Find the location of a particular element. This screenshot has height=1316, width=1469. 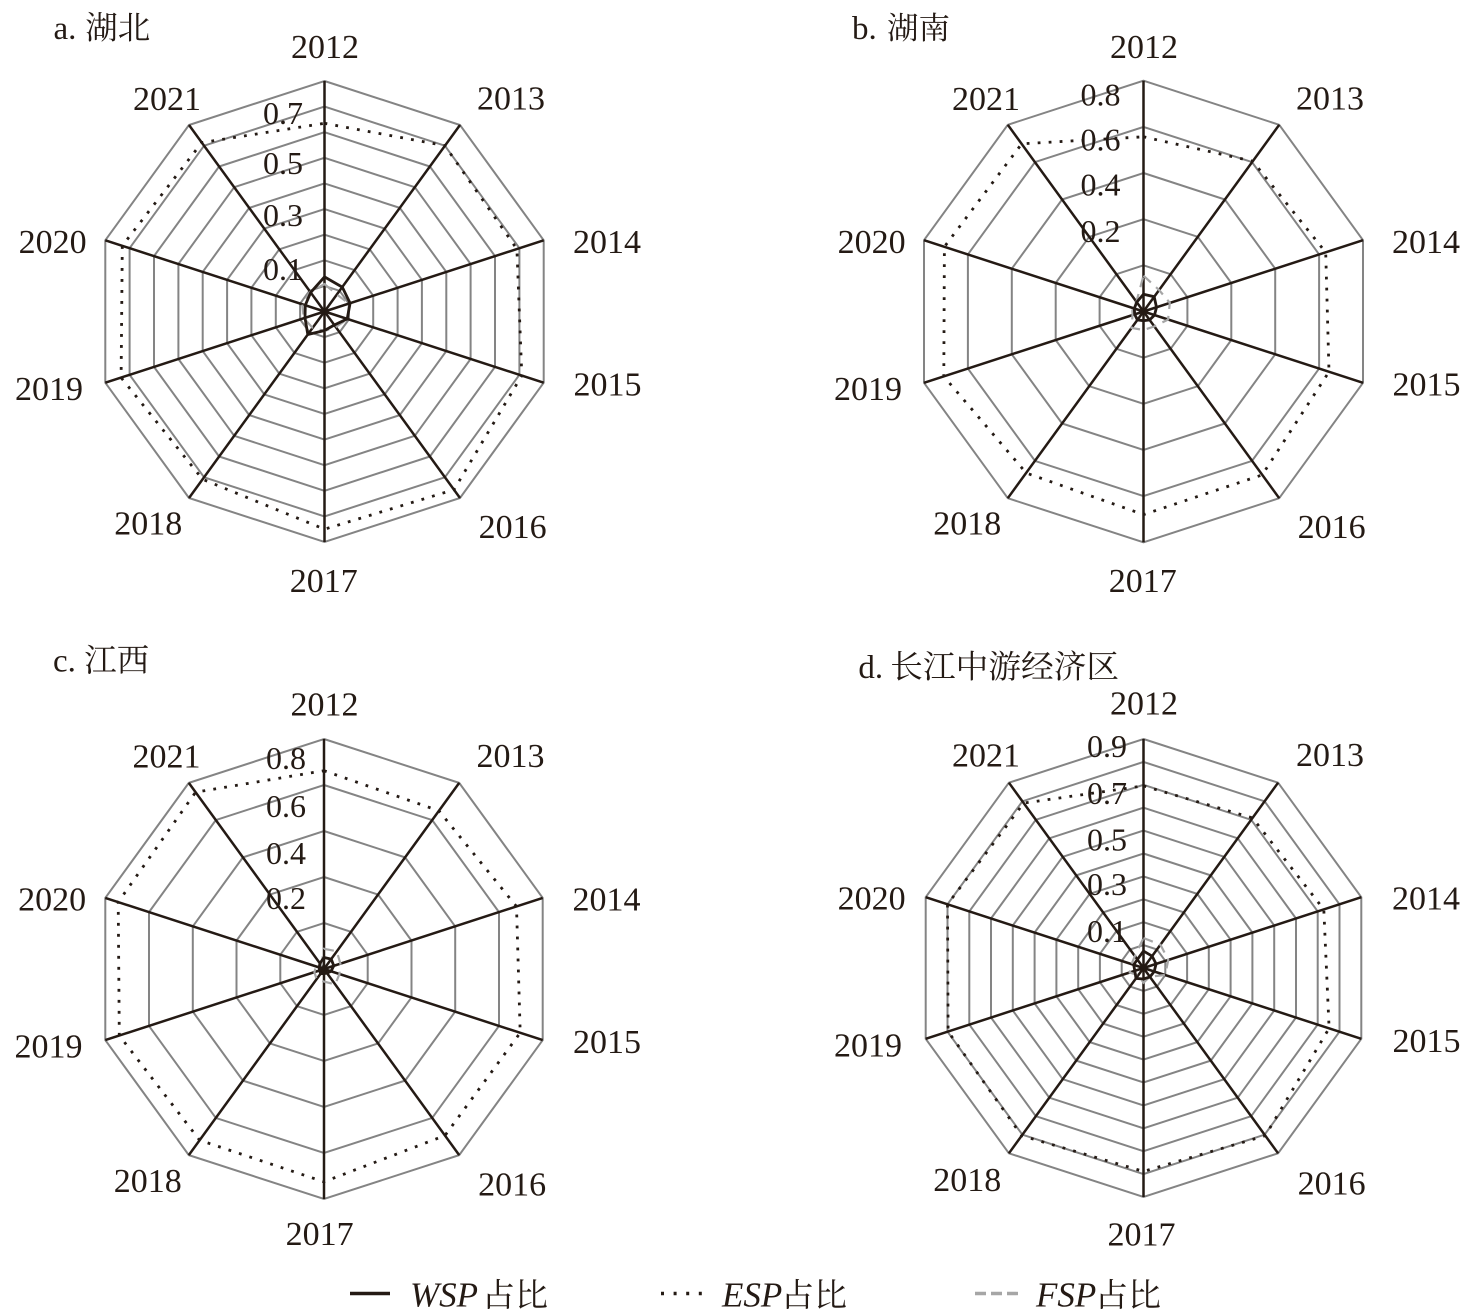

svg-text: WSP is located at coordinates (444, 1295).